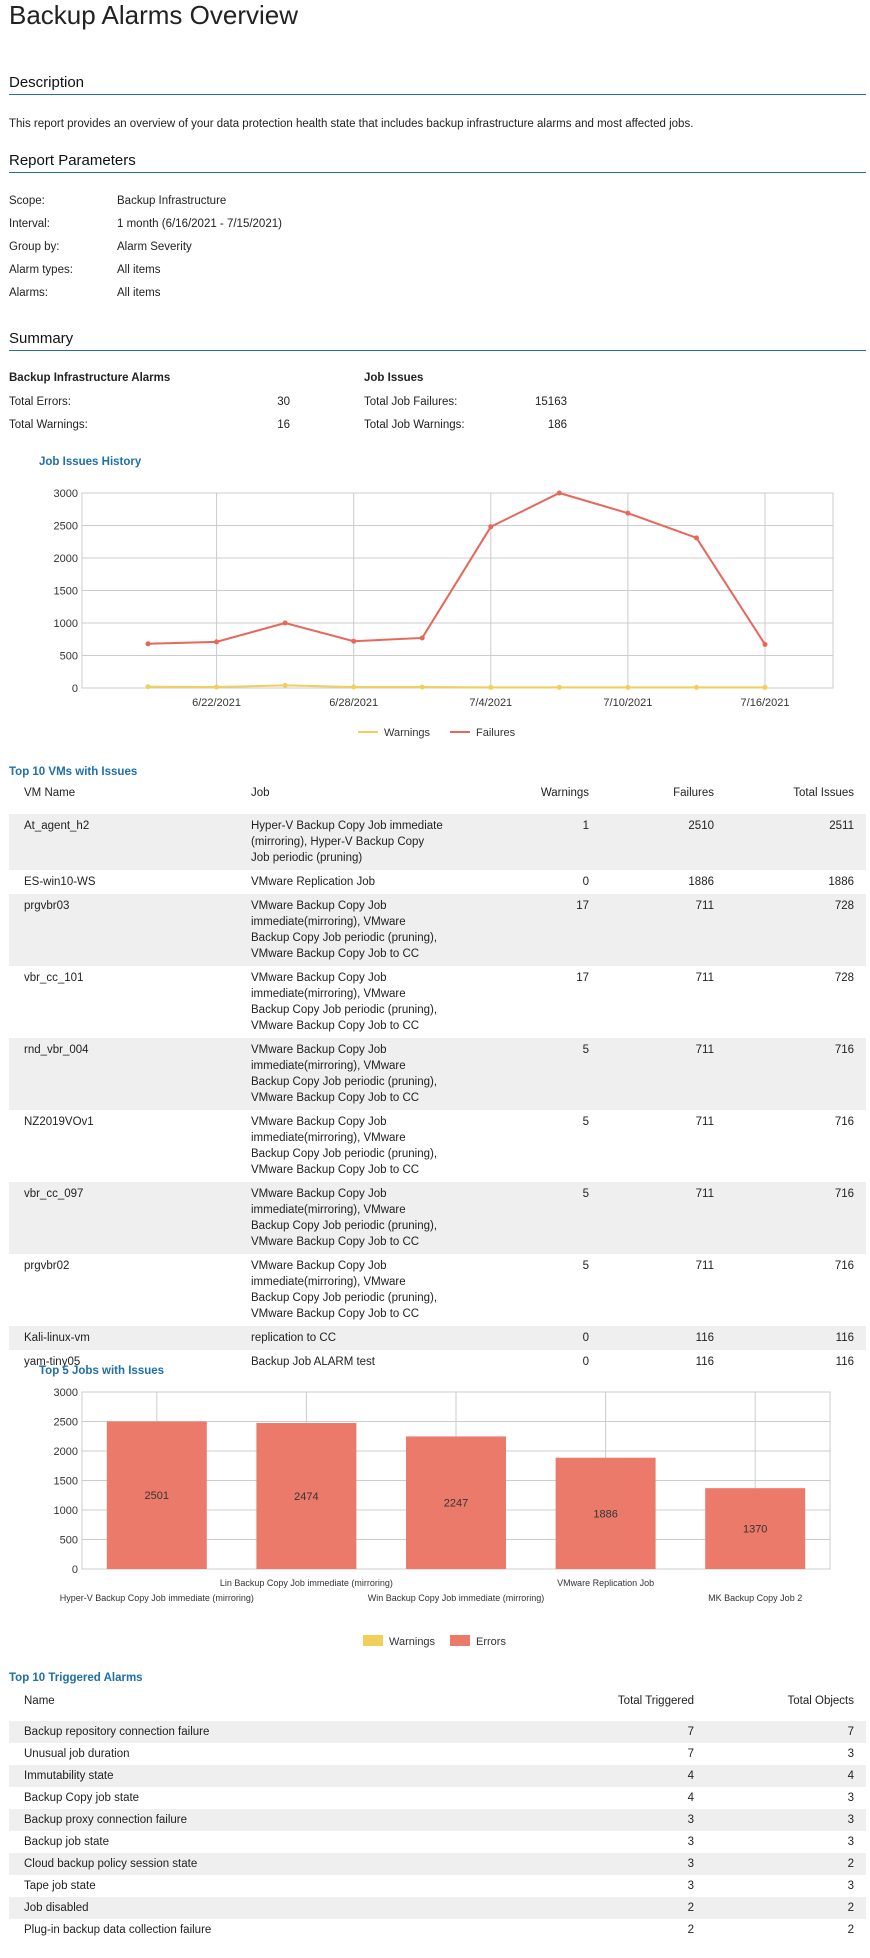  What do you see at coordinates (139, 293) in the screenshot?
I see `param-value-alarms: All items` at bounding box center [139, 293].